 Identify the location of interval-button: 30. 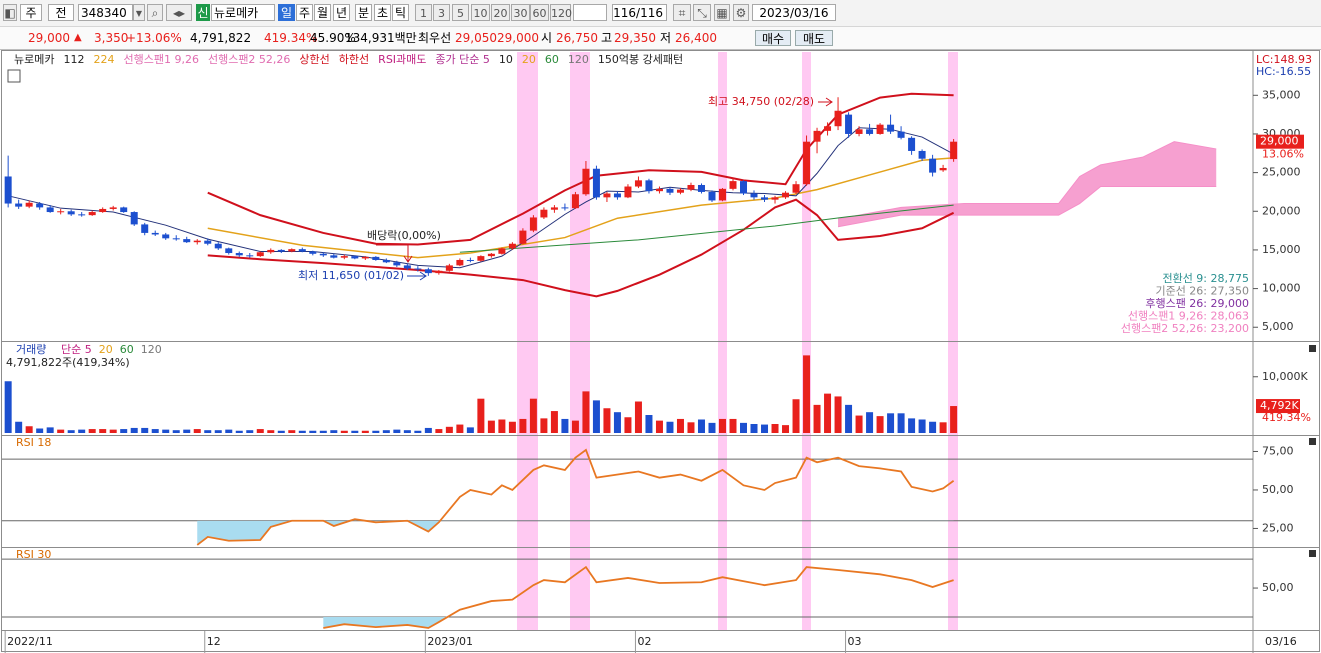
(520, 12).